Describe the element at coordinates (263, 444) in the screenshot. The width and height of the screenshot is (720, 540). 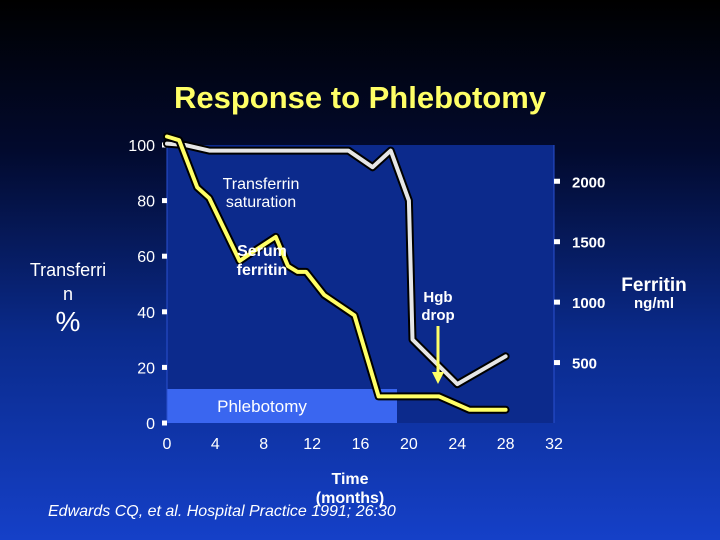
I see `x-tick-label: 8` at that location.